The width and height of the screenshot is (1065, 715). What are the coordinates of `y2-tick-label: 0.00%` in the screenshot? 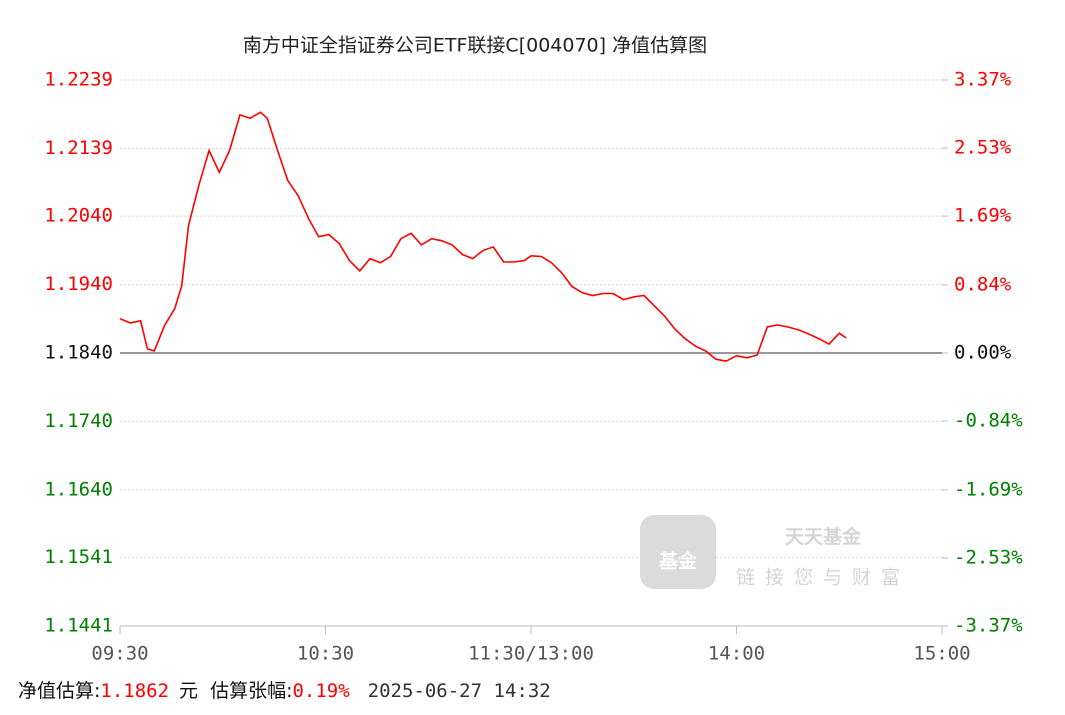 It's located at (983, 353).